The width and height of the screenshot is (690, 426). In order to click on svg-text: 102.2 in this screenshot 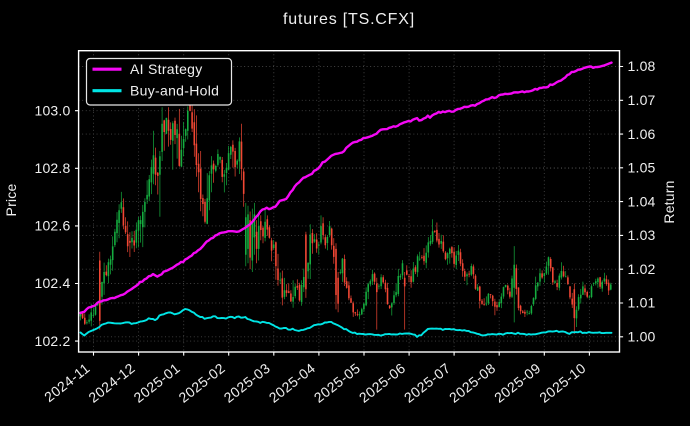, I will do `click(52, 341)`.